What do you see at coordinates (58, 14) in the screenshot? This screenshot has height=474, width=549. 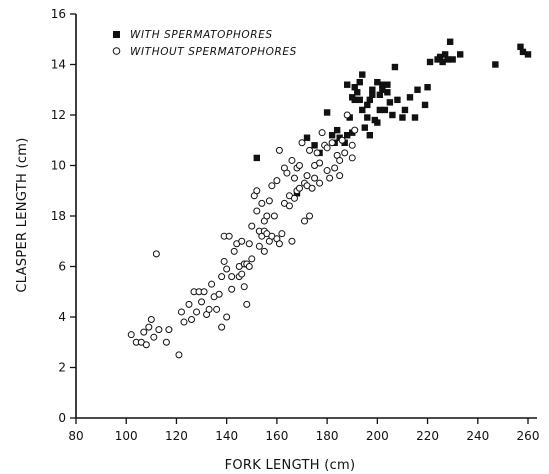 I see `y-tick-label-16: 16` at bounding box center [58, 14].